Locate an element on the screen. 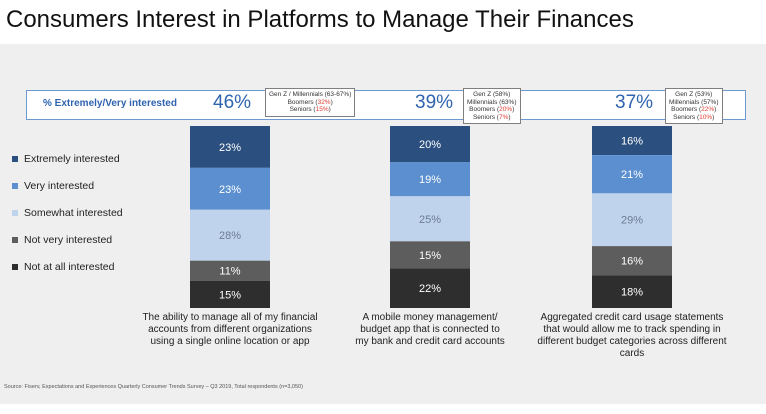 The image size is (766, 414). callout-line: Seniors (15%) is located at coordinates (310, 109).